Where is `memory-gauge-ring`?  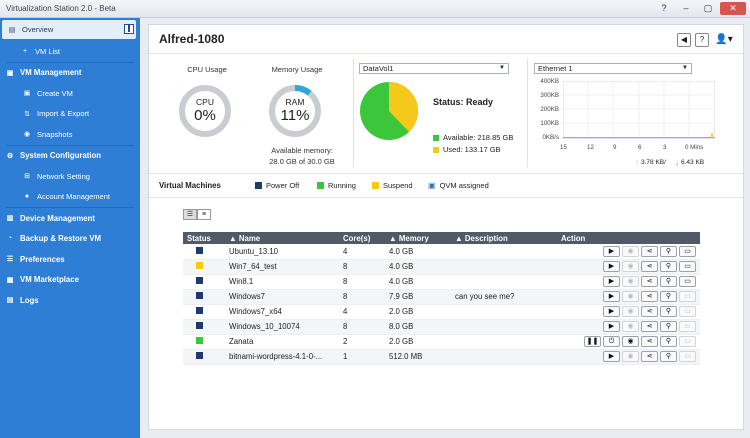
memory-gauge-ring is located at coordinates (295, 111).